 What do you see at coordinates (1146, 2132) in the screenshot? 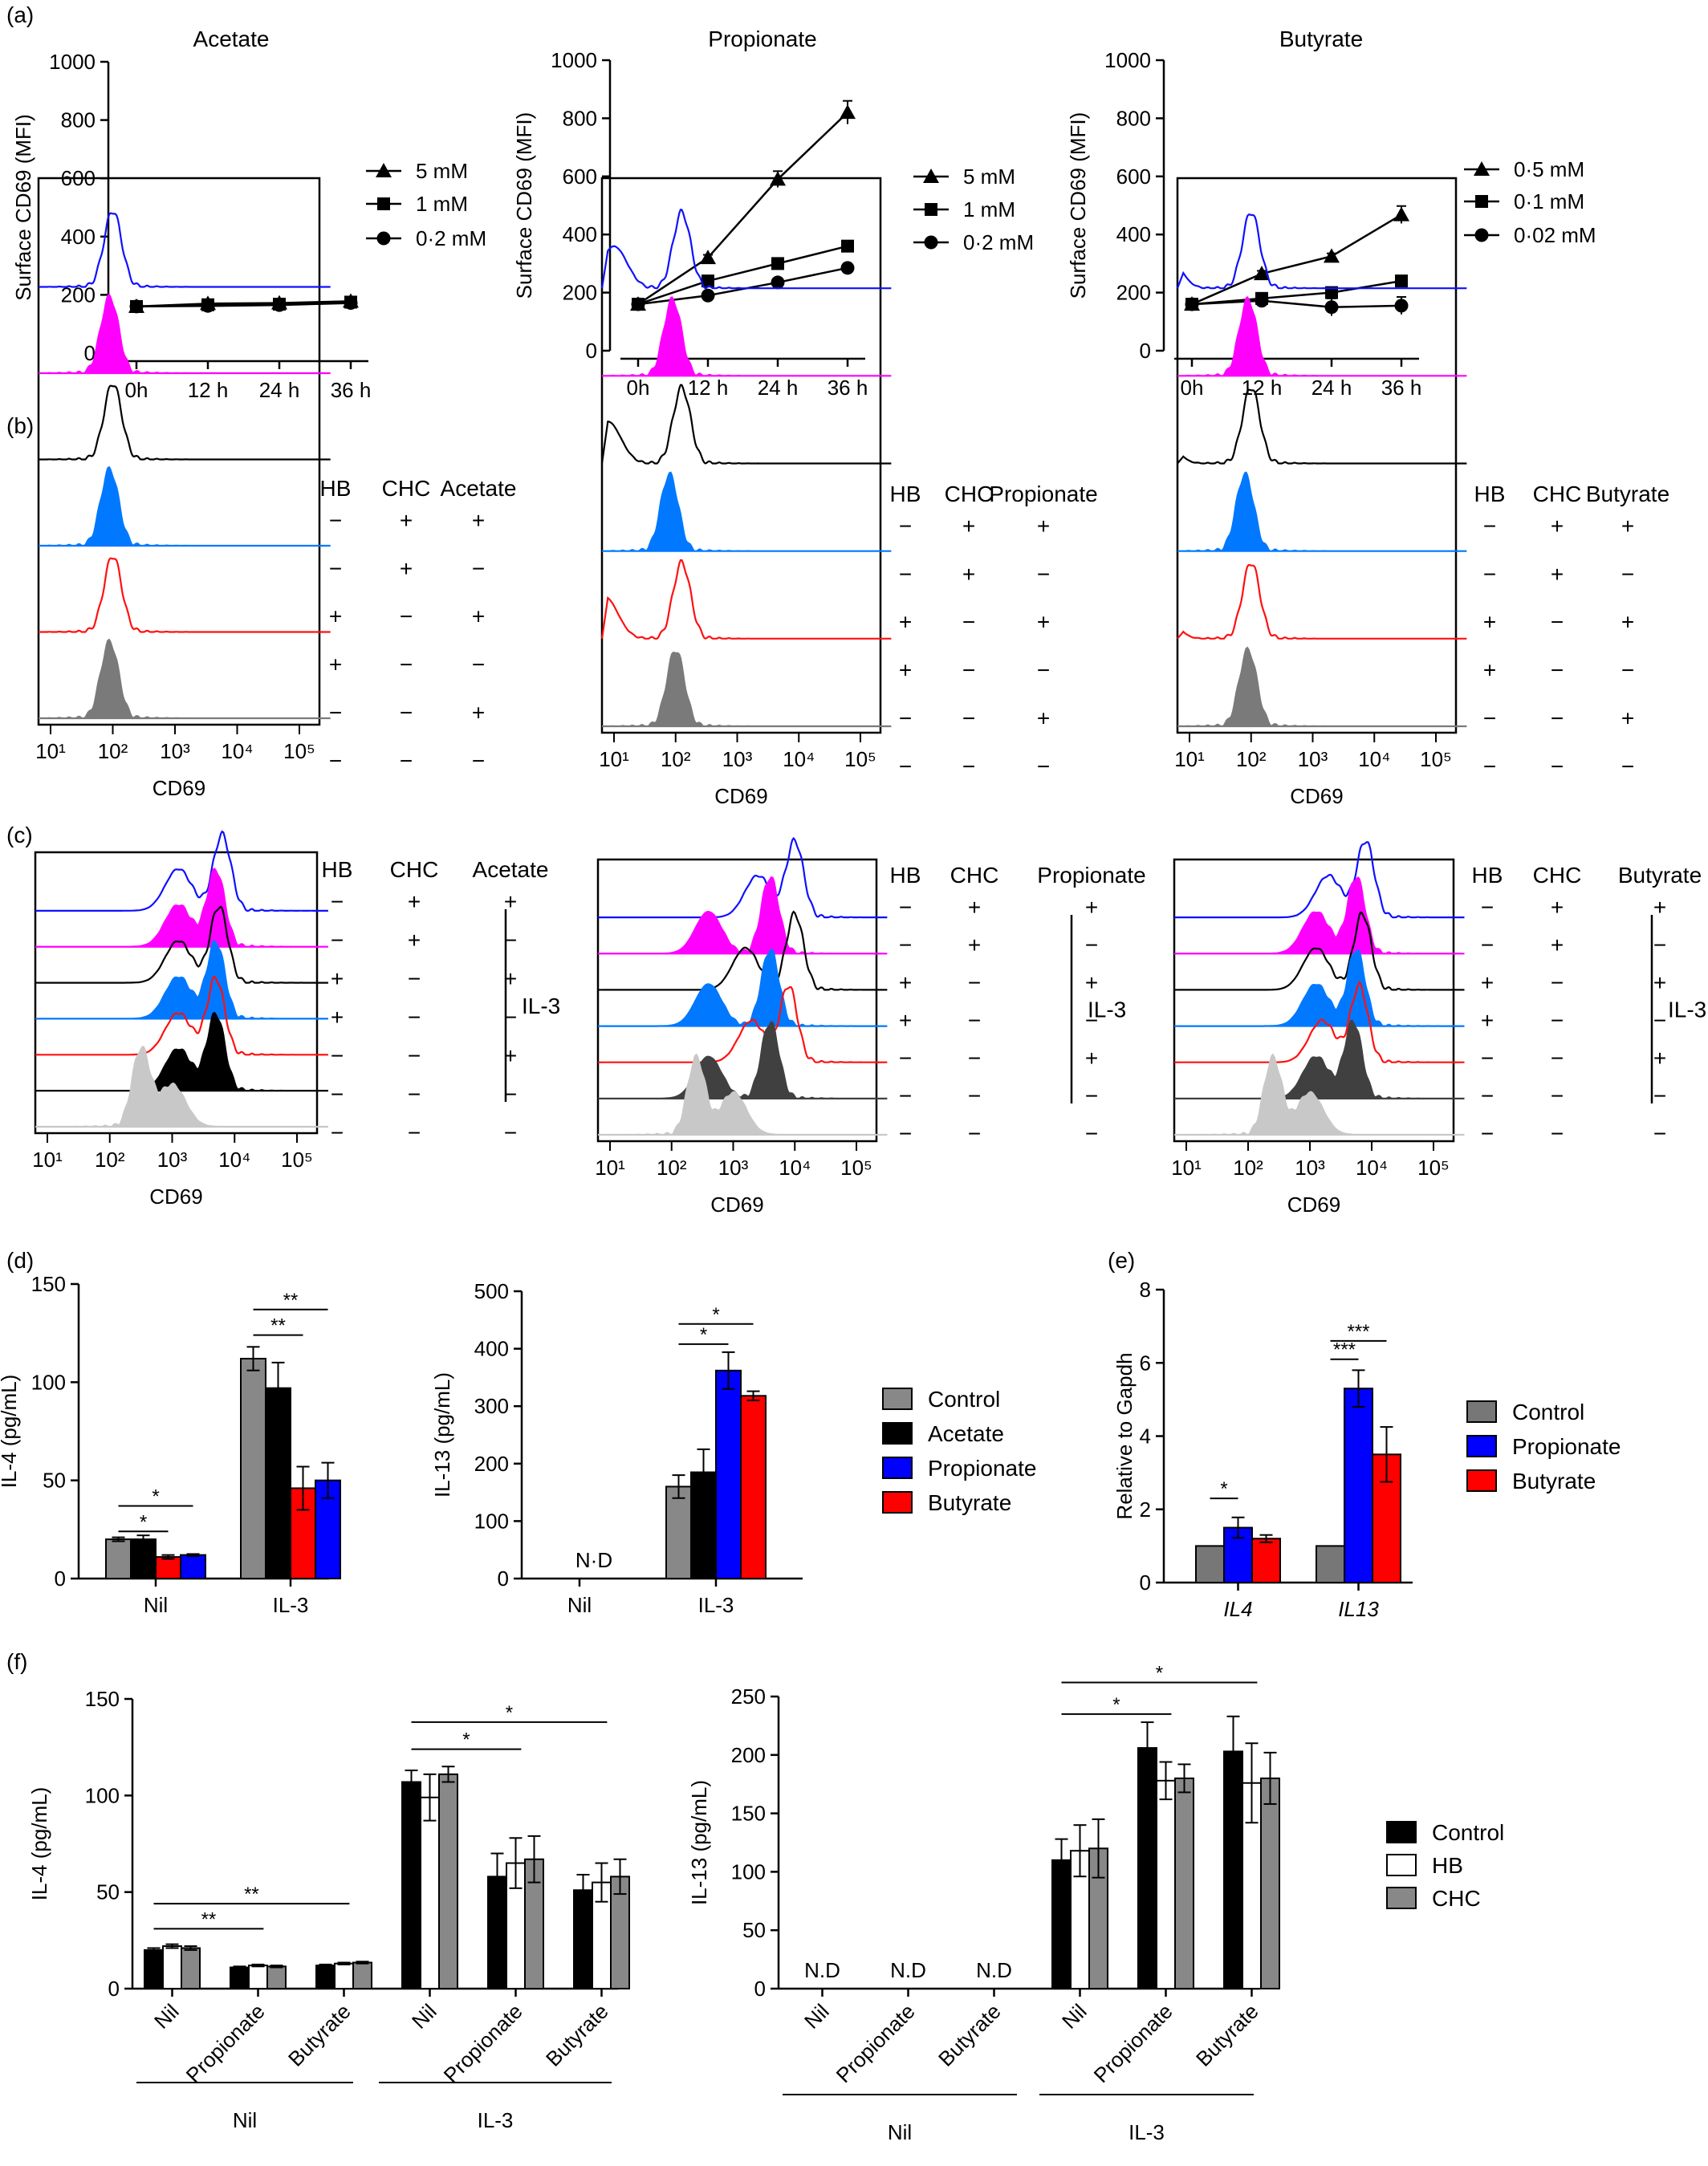
I see `group-label: IL-3` at bounding box center [1146, 2132].